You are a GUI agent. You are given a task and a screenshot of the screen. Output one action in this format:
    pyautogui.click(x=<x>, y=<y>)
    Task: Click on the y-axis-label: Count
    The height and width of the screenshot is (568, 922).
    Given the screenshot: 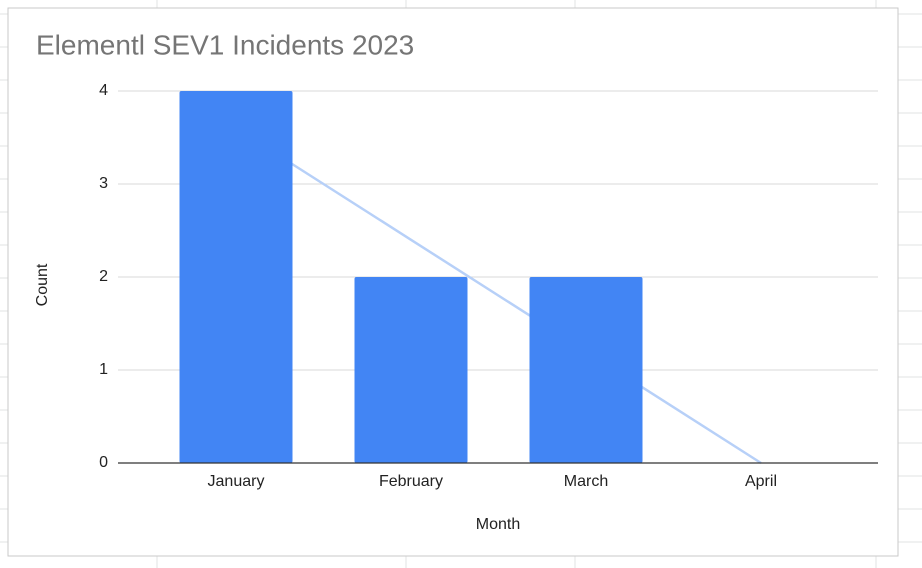 What is the action you would take?
    pyautogui.click(x=42, y=284)
    